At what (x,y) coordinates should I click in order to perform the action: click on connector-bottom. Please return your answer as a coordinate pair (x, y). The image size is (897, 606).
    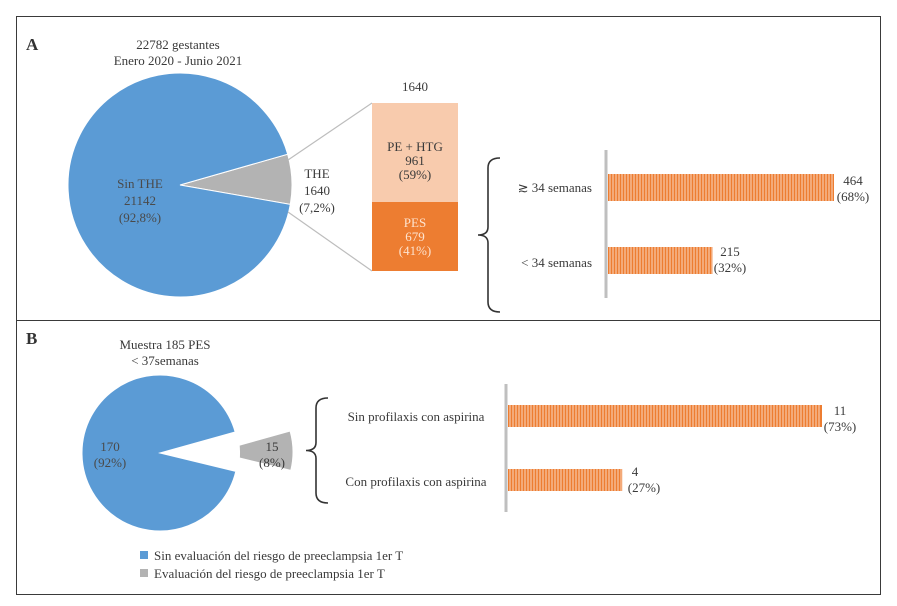
    Looking at the image, I should click on (330, 241).